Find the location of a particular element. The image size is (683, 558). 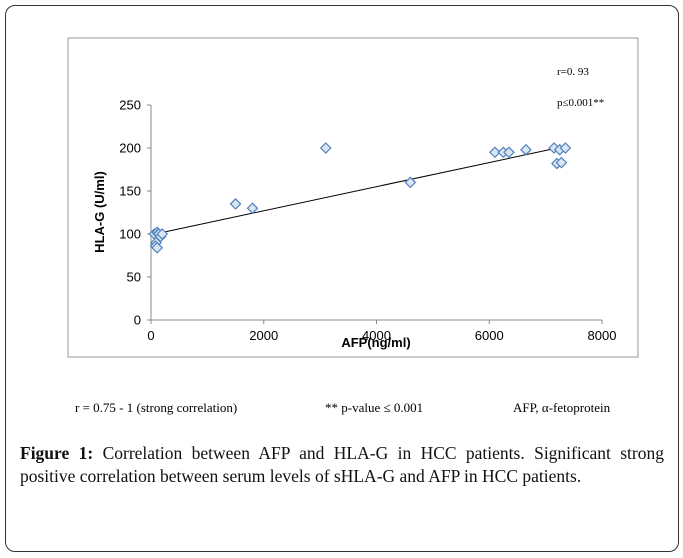

y-tick-label: 200 is located at coordinates (130, 148).